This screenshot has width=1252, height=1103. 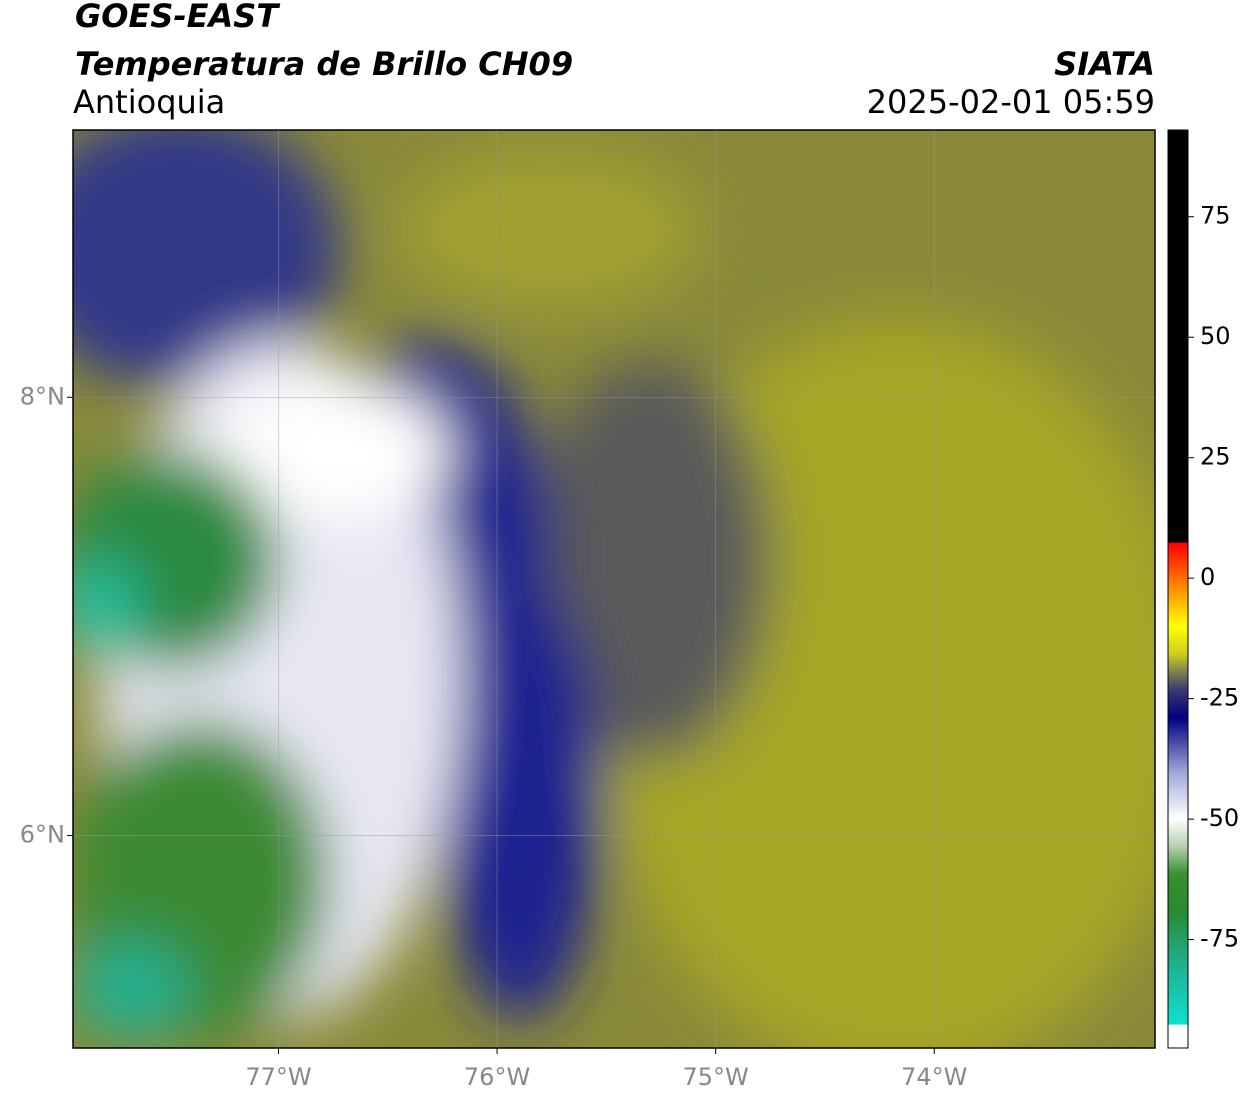 I want to click on datetime: 2025-02-01 05:59, so click(x=1011, y=102).